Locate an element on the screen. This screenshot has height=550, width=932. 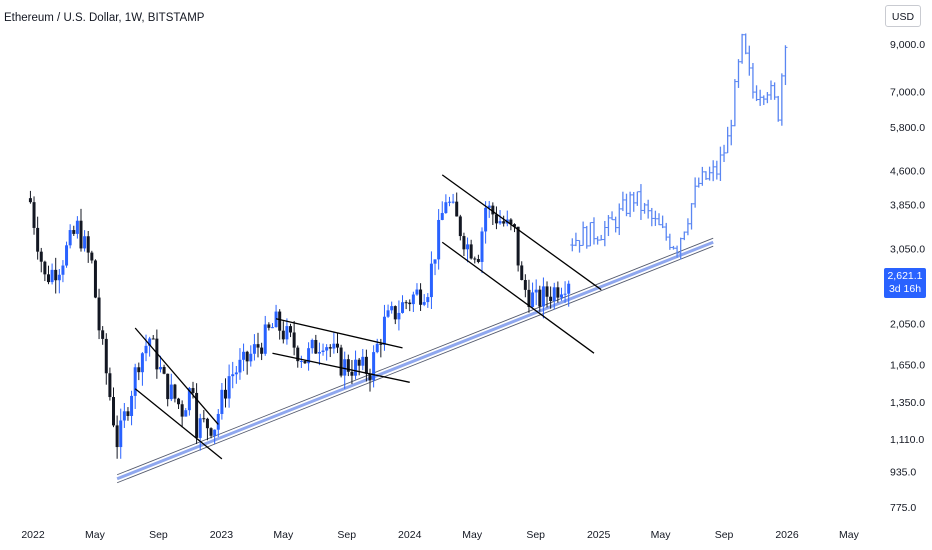
y-tick-label: 1,650.0 is located at coordinates (907, 365).